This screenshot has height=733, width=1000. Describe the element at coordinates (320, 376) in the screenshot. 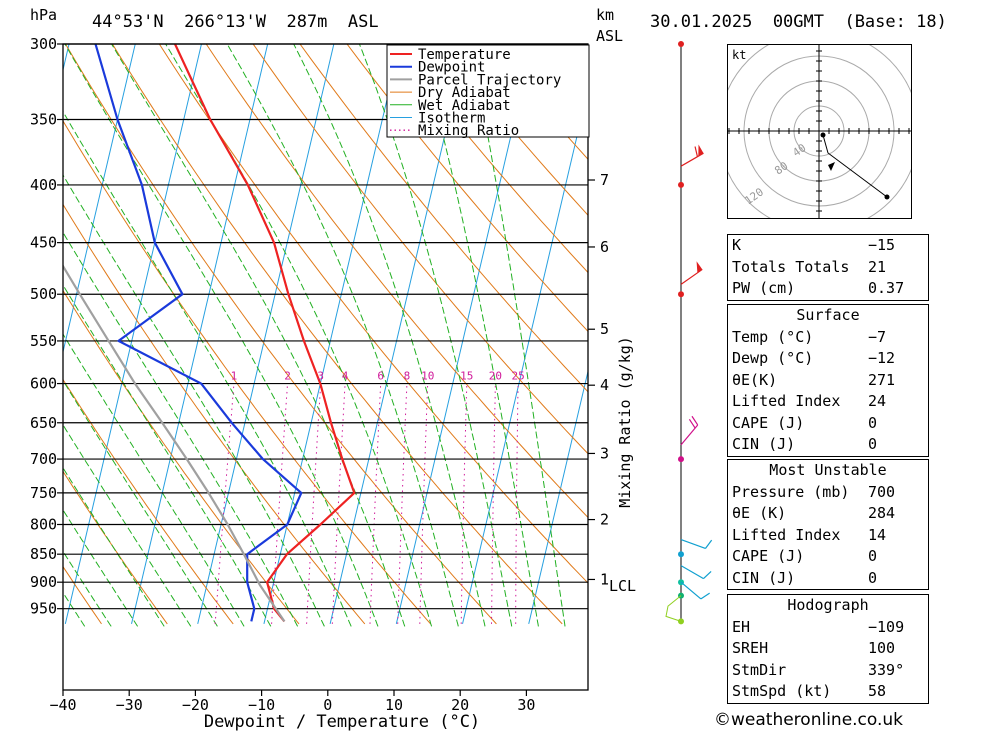

I see `mixing-ratio-tick-label: 3` at that location.